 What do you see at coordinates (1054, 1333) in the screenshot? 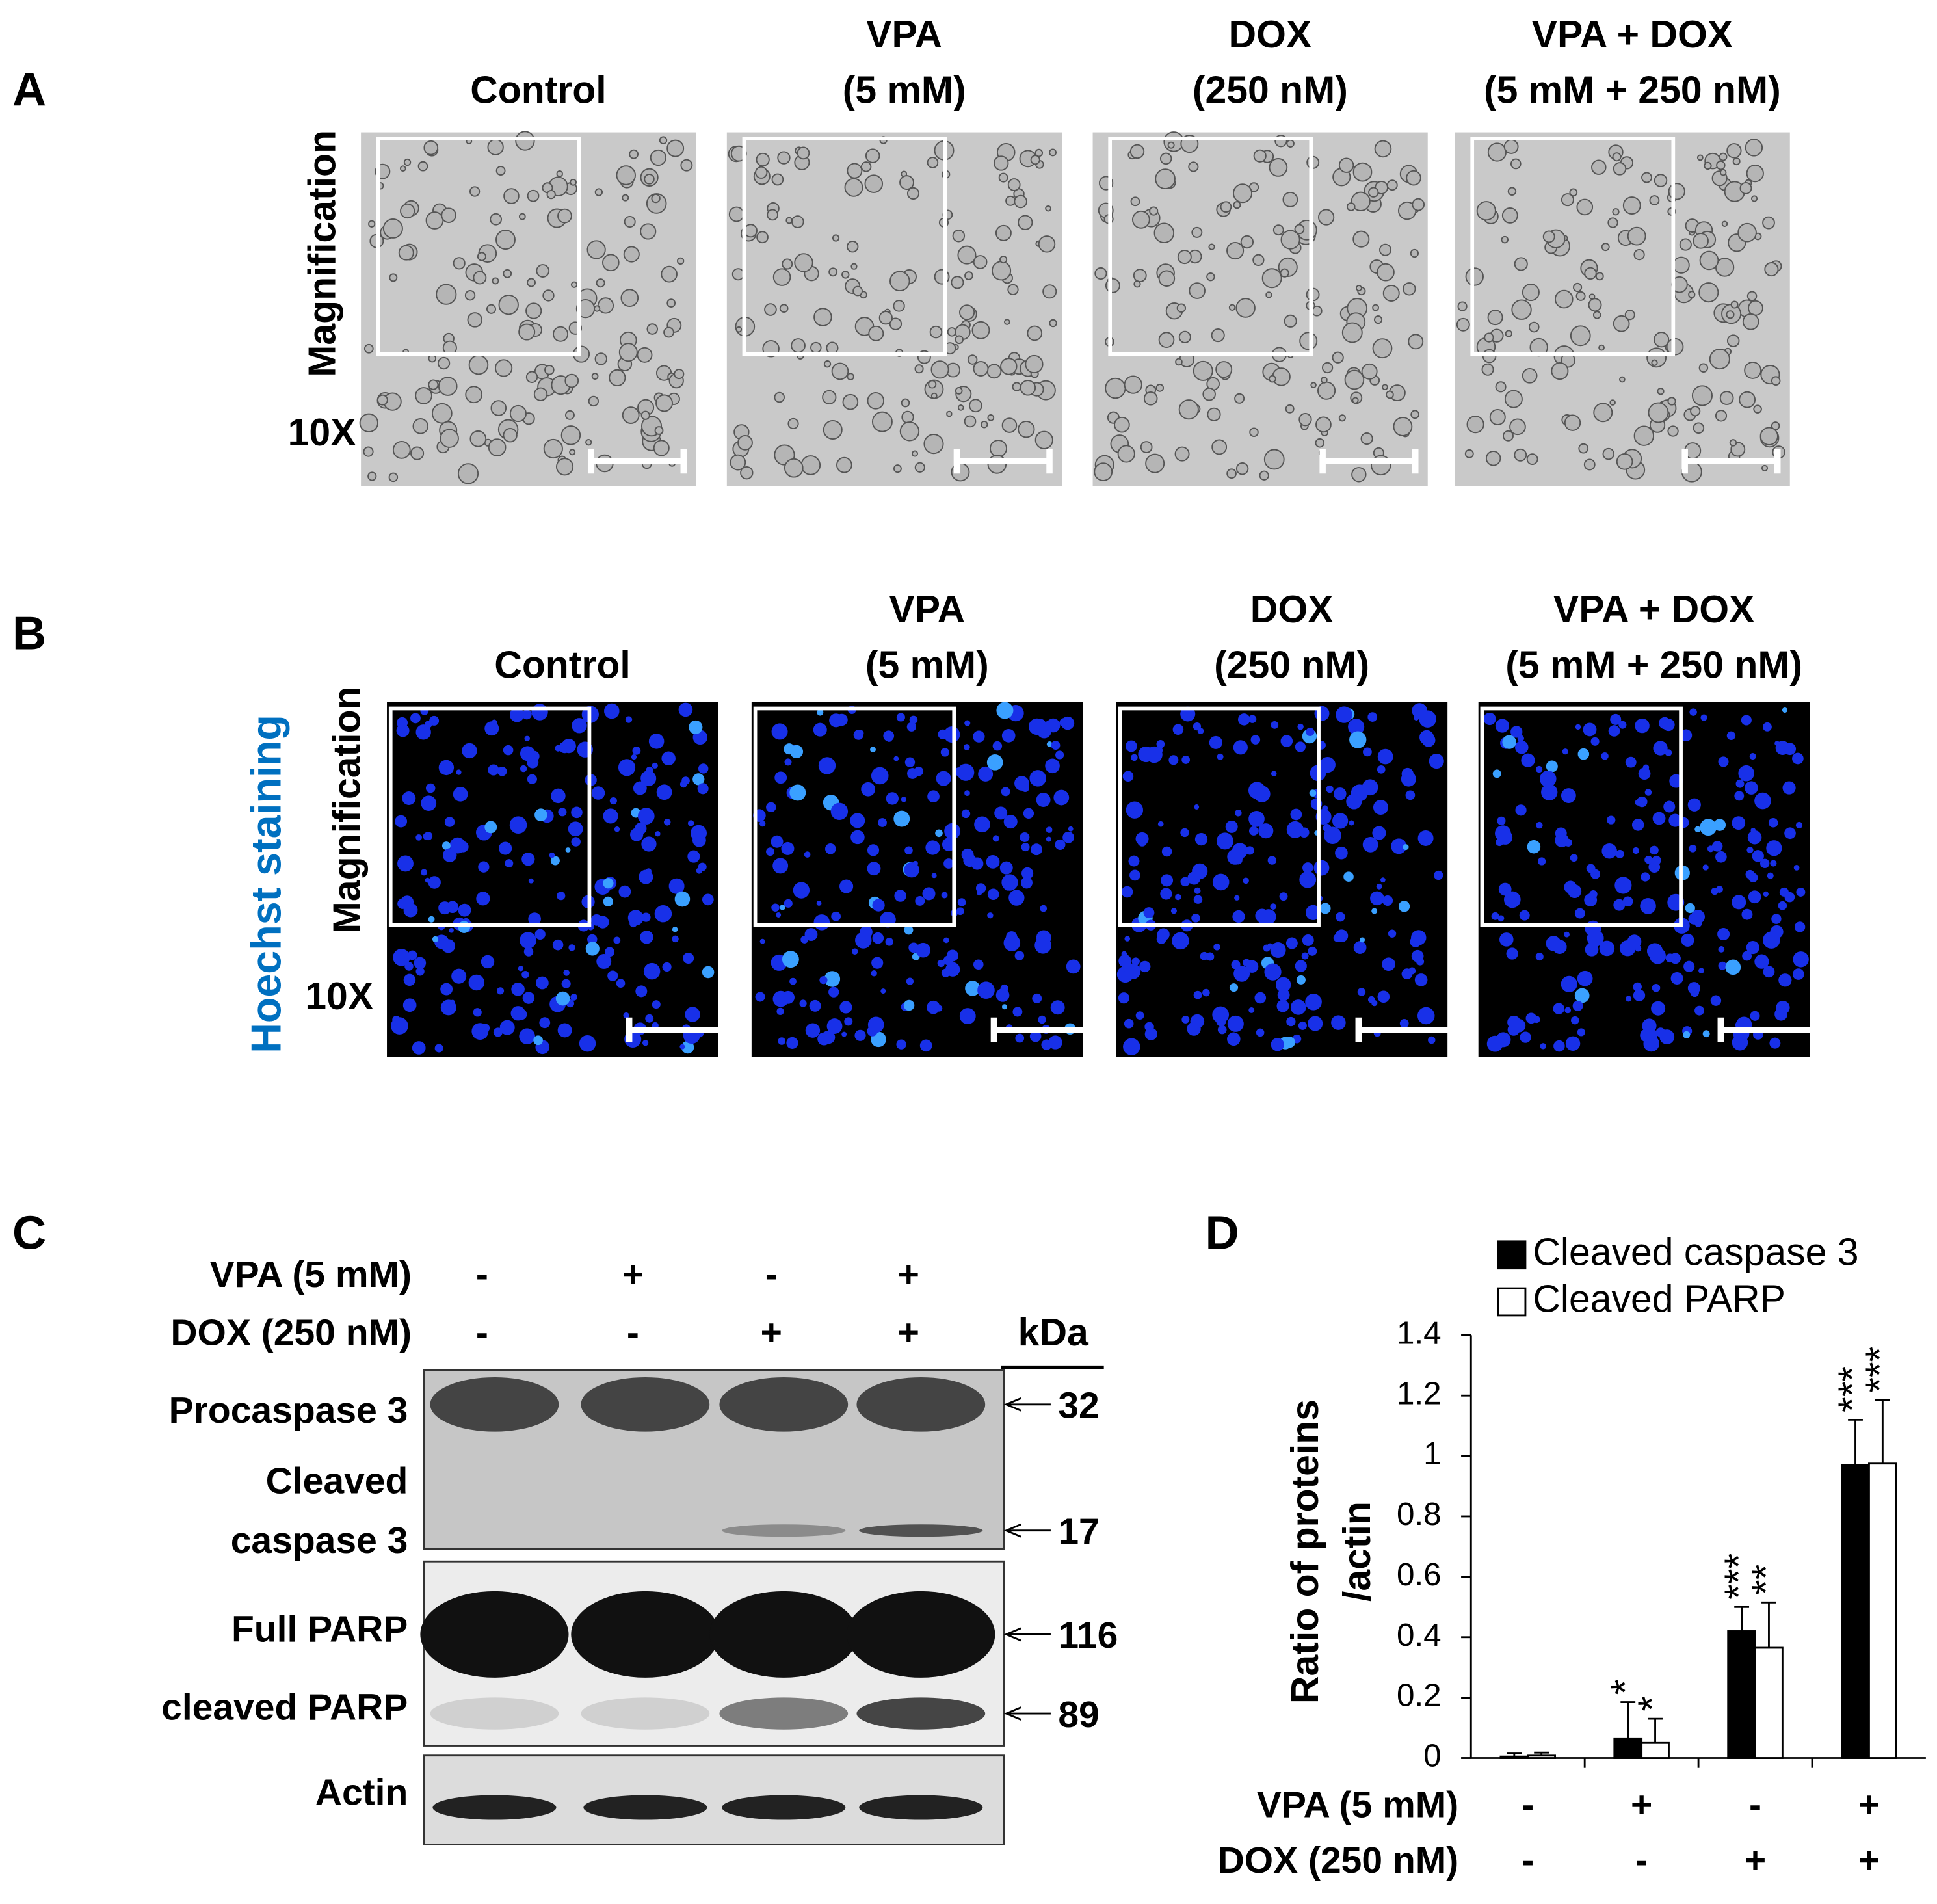
I see `unit-label: kDa` at bounding box center [1054, 1333].